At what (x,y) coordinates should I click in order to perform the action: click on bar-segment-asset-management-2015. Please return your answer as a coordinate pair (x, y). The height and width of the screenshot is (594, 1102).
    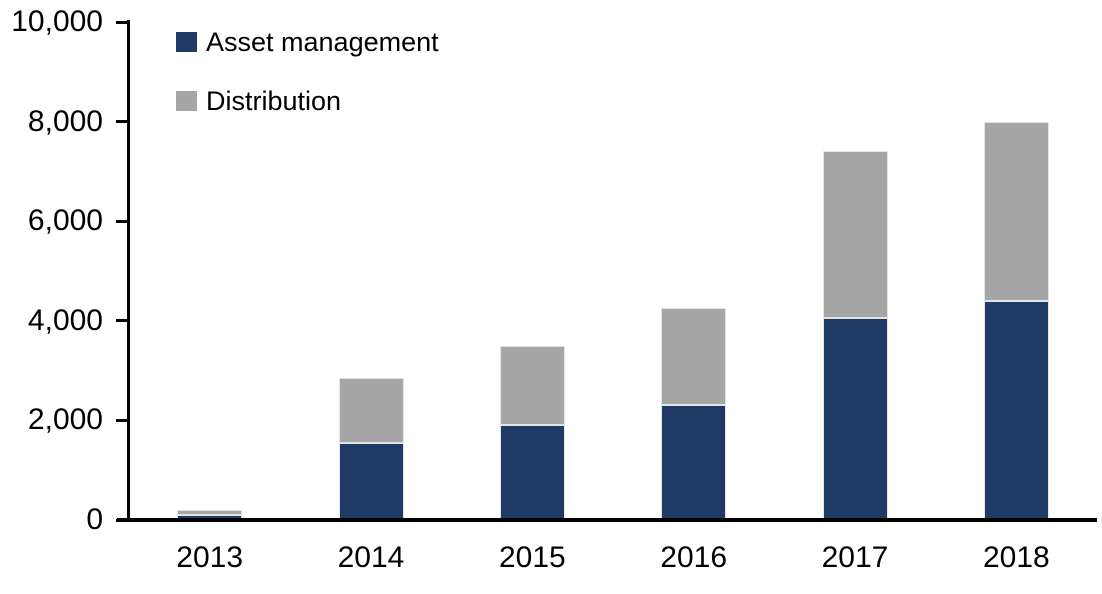
    Looking at the image, I should click on (532, 472).